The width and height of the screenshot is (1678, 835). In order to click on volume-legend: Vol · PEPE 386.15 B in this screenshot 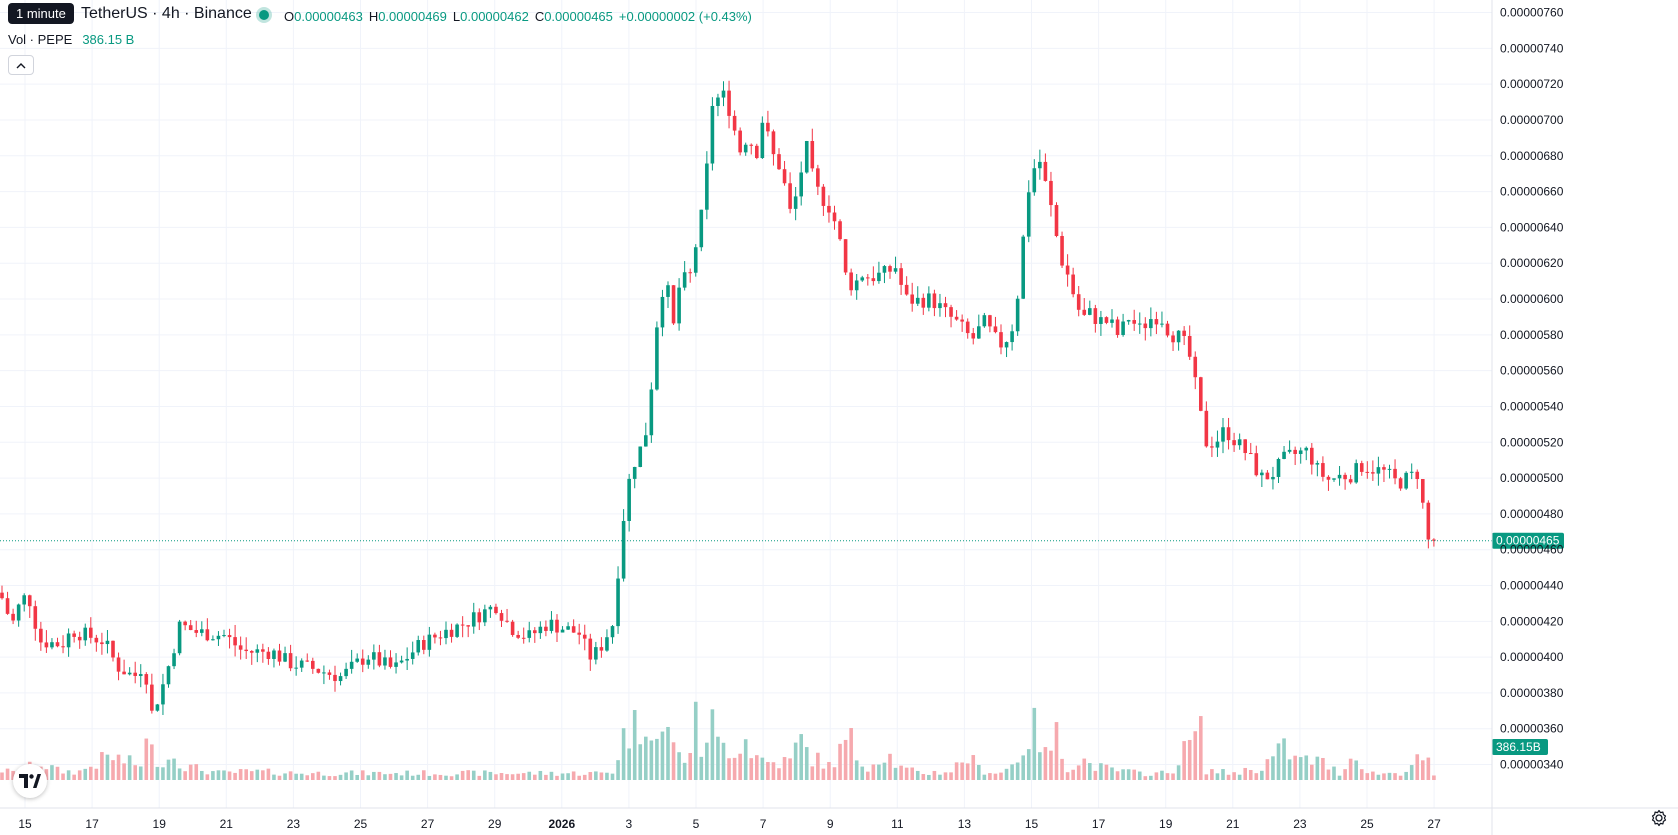, I will do `click(71, 39)`.